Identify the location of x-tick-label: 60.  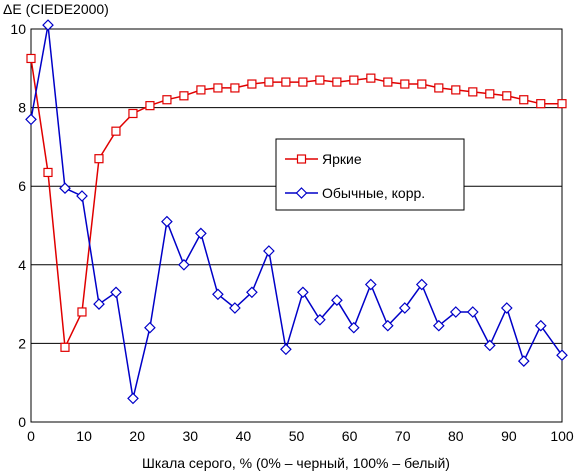
(350, 436).